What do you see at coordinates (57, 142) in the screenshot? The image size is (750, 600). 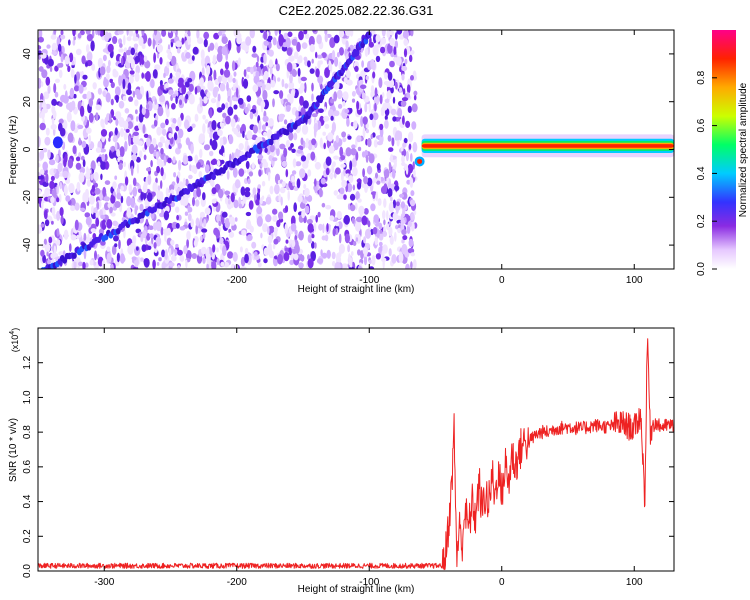 I see `bright-spot` at bounding box center [57, 142].